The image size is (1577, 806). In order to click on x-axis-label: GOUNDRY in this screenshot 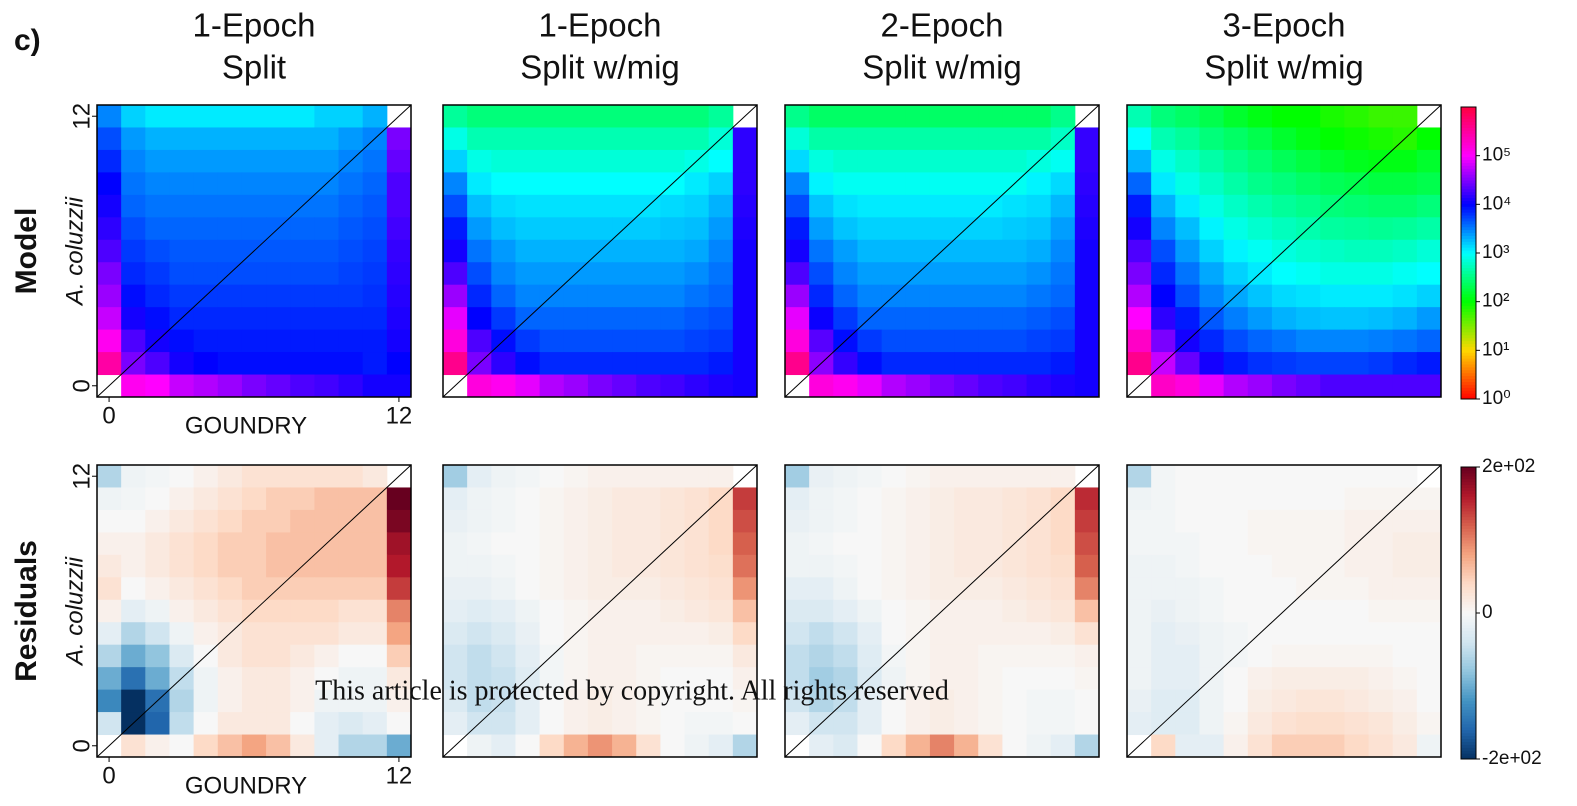, I will do `click(246, 425)`.